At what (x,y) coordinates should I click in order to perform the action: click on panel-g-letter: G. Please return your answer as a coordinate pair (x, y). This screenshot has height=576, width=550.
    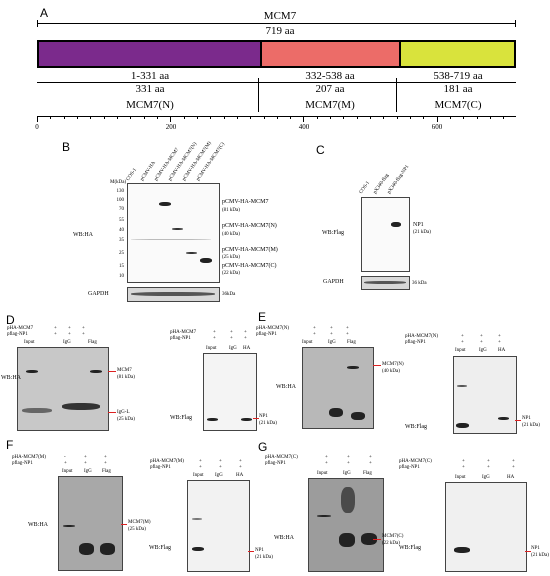
    Looking at the image, I should click on (263, 447).